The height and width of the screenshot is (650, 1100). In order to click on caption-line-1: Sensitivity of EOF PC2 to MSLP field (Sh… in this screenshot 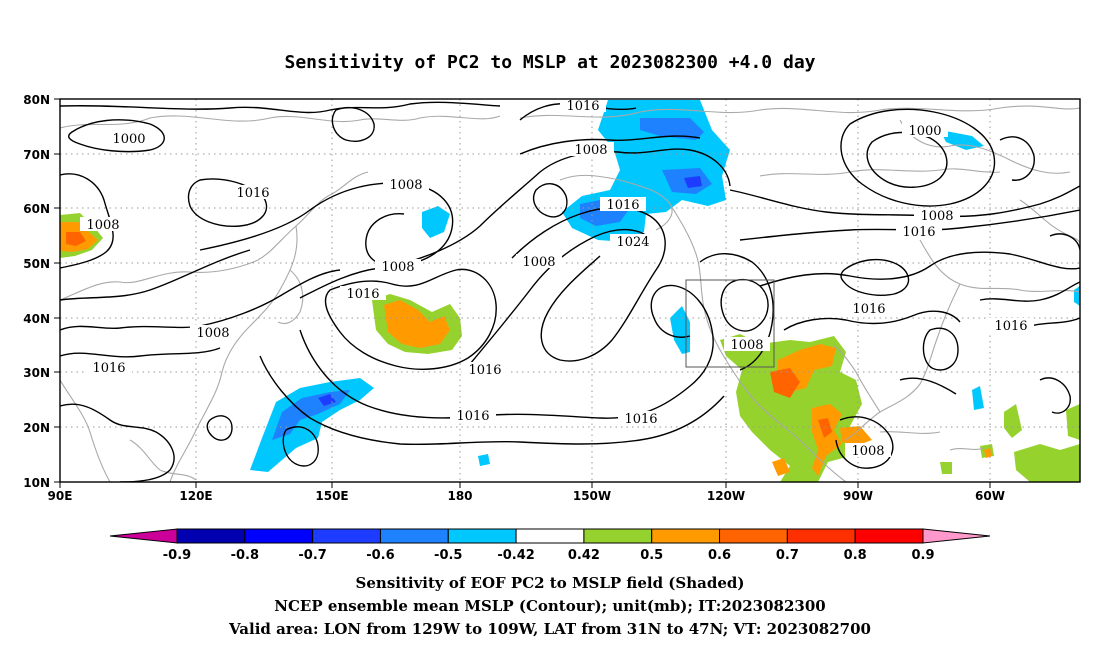, I will do `click(550, 583)`.